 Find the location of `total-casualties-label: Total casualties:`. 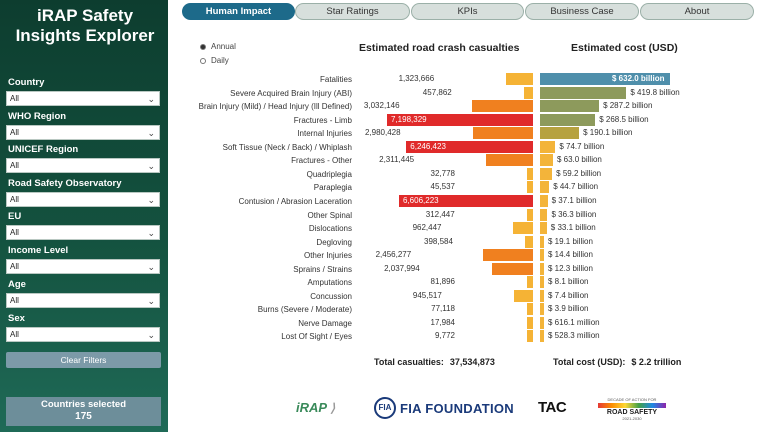

total-casualties-label: Total casualties: is located at coordinates (409, 362).